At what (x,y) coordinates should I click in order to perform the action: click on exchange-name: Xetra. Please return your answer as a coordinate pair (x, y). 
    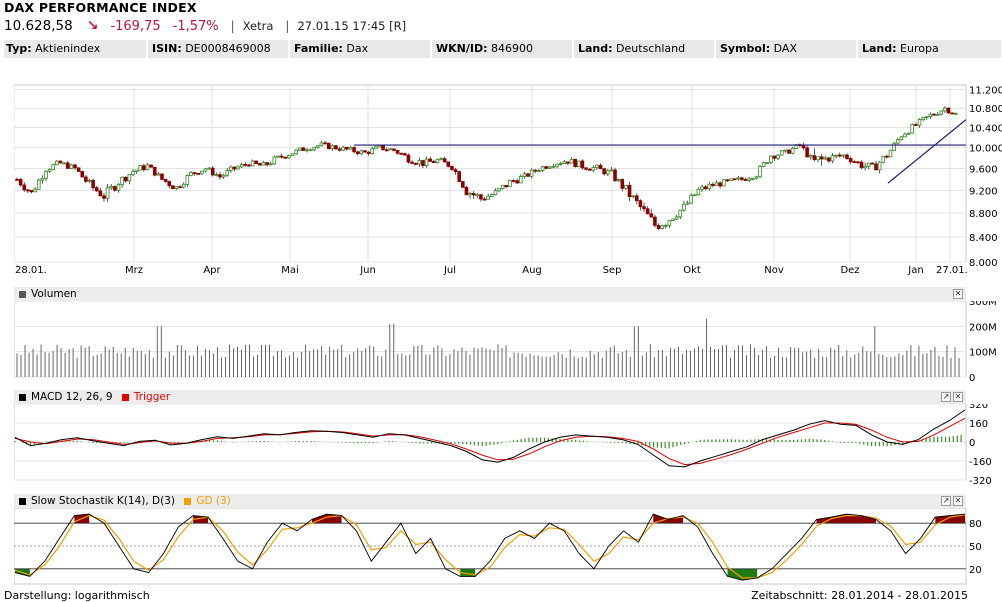
    Looking at the image, I should click on (258, 26).